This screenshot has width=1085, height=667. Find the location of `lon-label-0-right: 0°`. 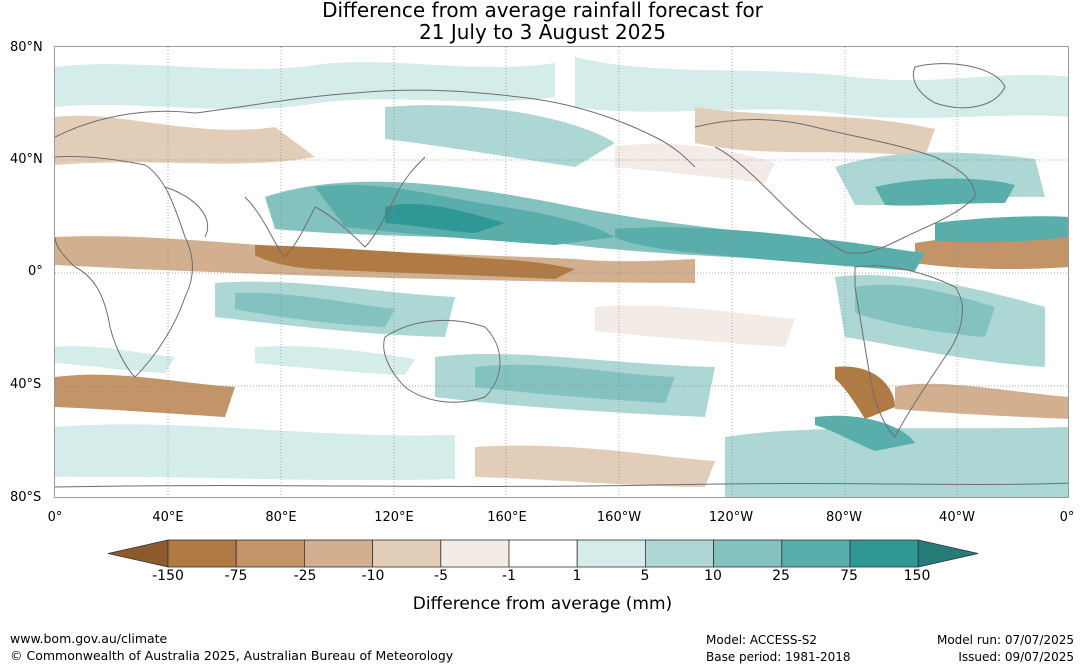

lon-label-0-right: 0° is located at coordinates (1067, 517).